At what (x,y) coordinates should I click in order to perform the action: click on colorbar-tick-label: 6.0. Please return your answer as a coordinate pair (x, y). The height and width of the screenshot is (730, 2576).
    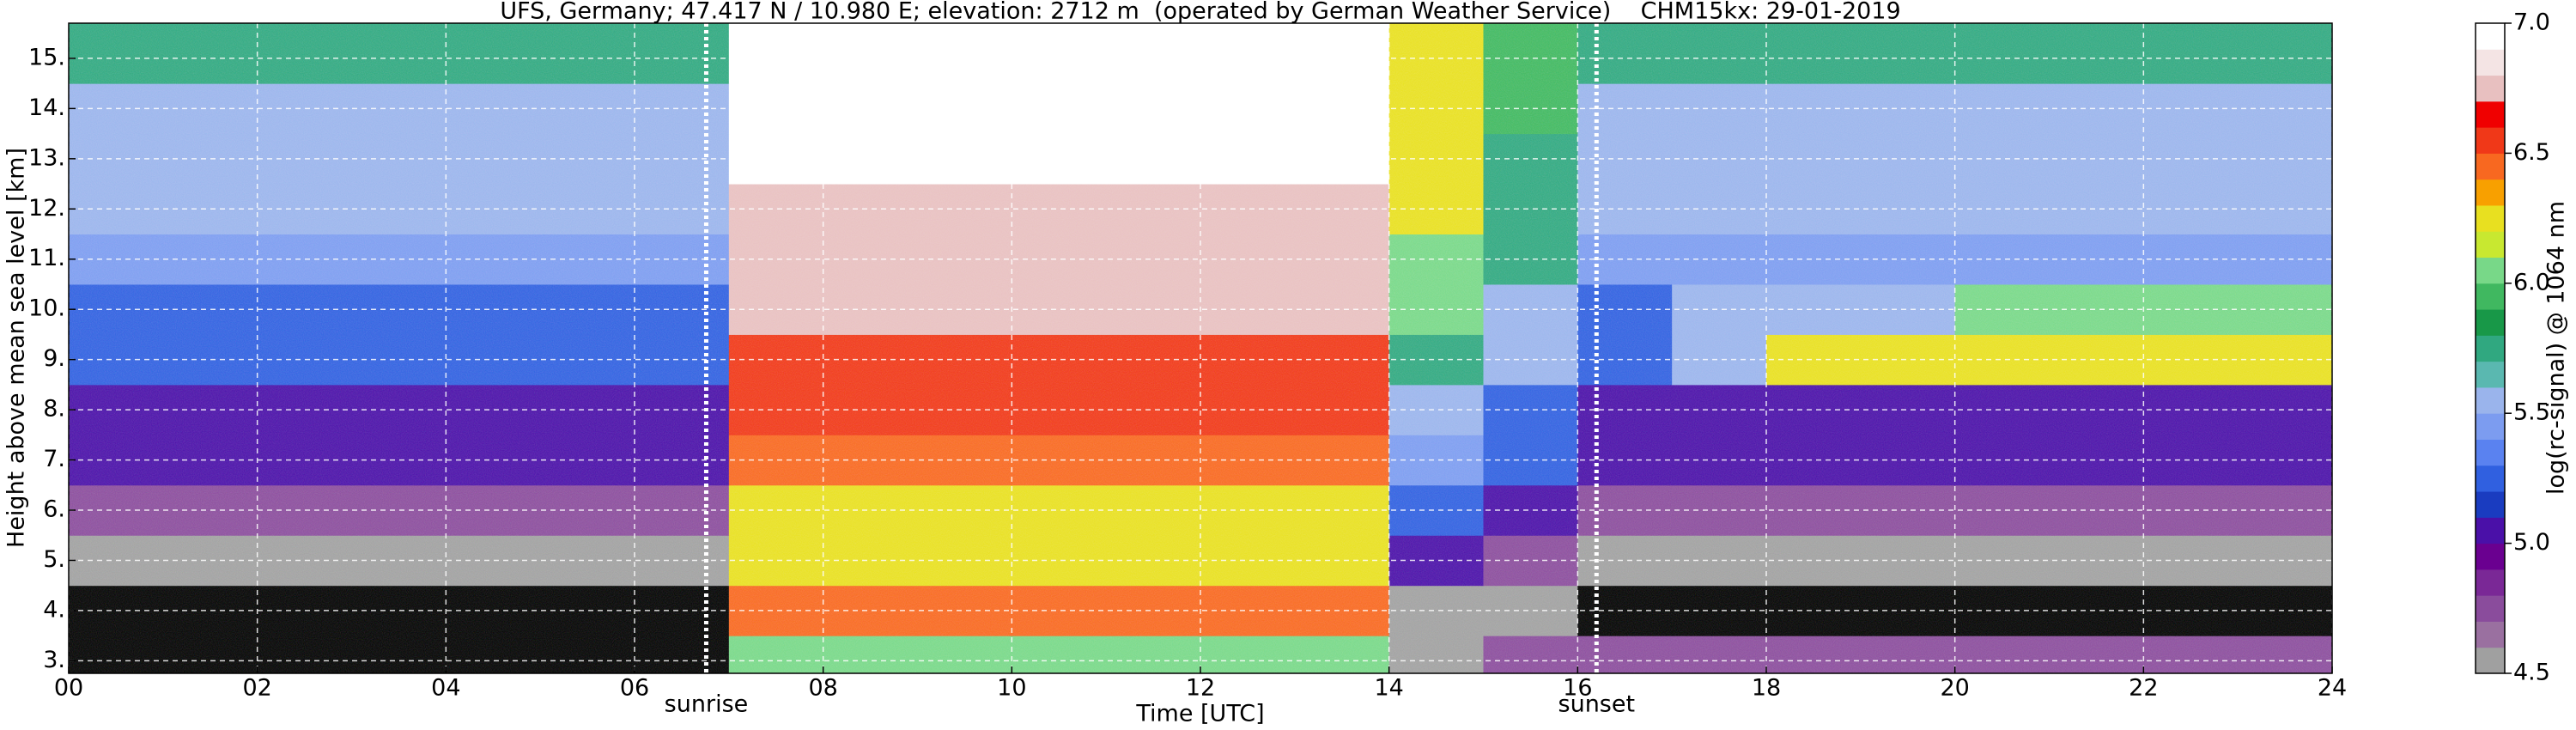
    Looking at the image, I should click on (2531, 282).